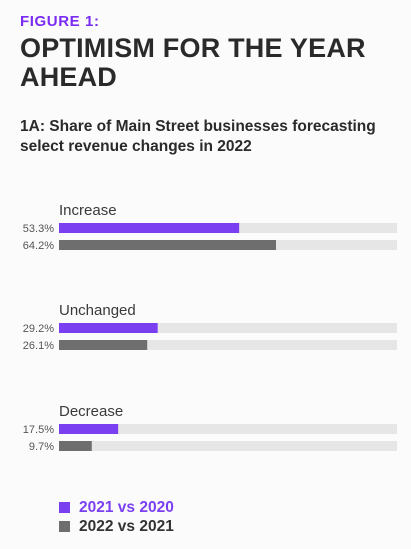  I want to click on legend: 2021 vs 2020 2022 vs 2021, so click(116, 517).